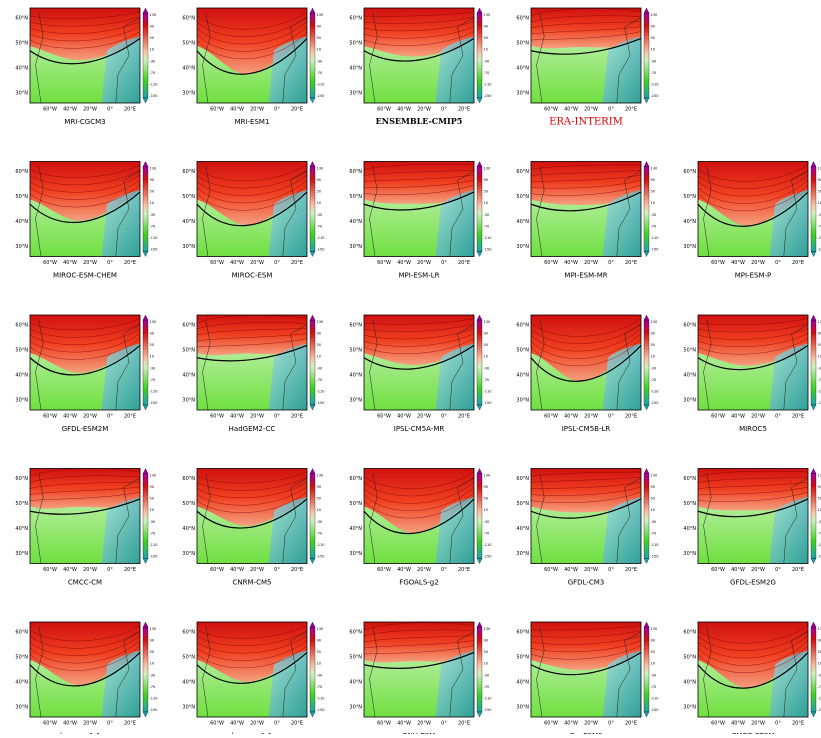 Image resolution: width=821 pixels, height=738 pixels. I want to click on colorbar-label: 50, so click(486, 345).